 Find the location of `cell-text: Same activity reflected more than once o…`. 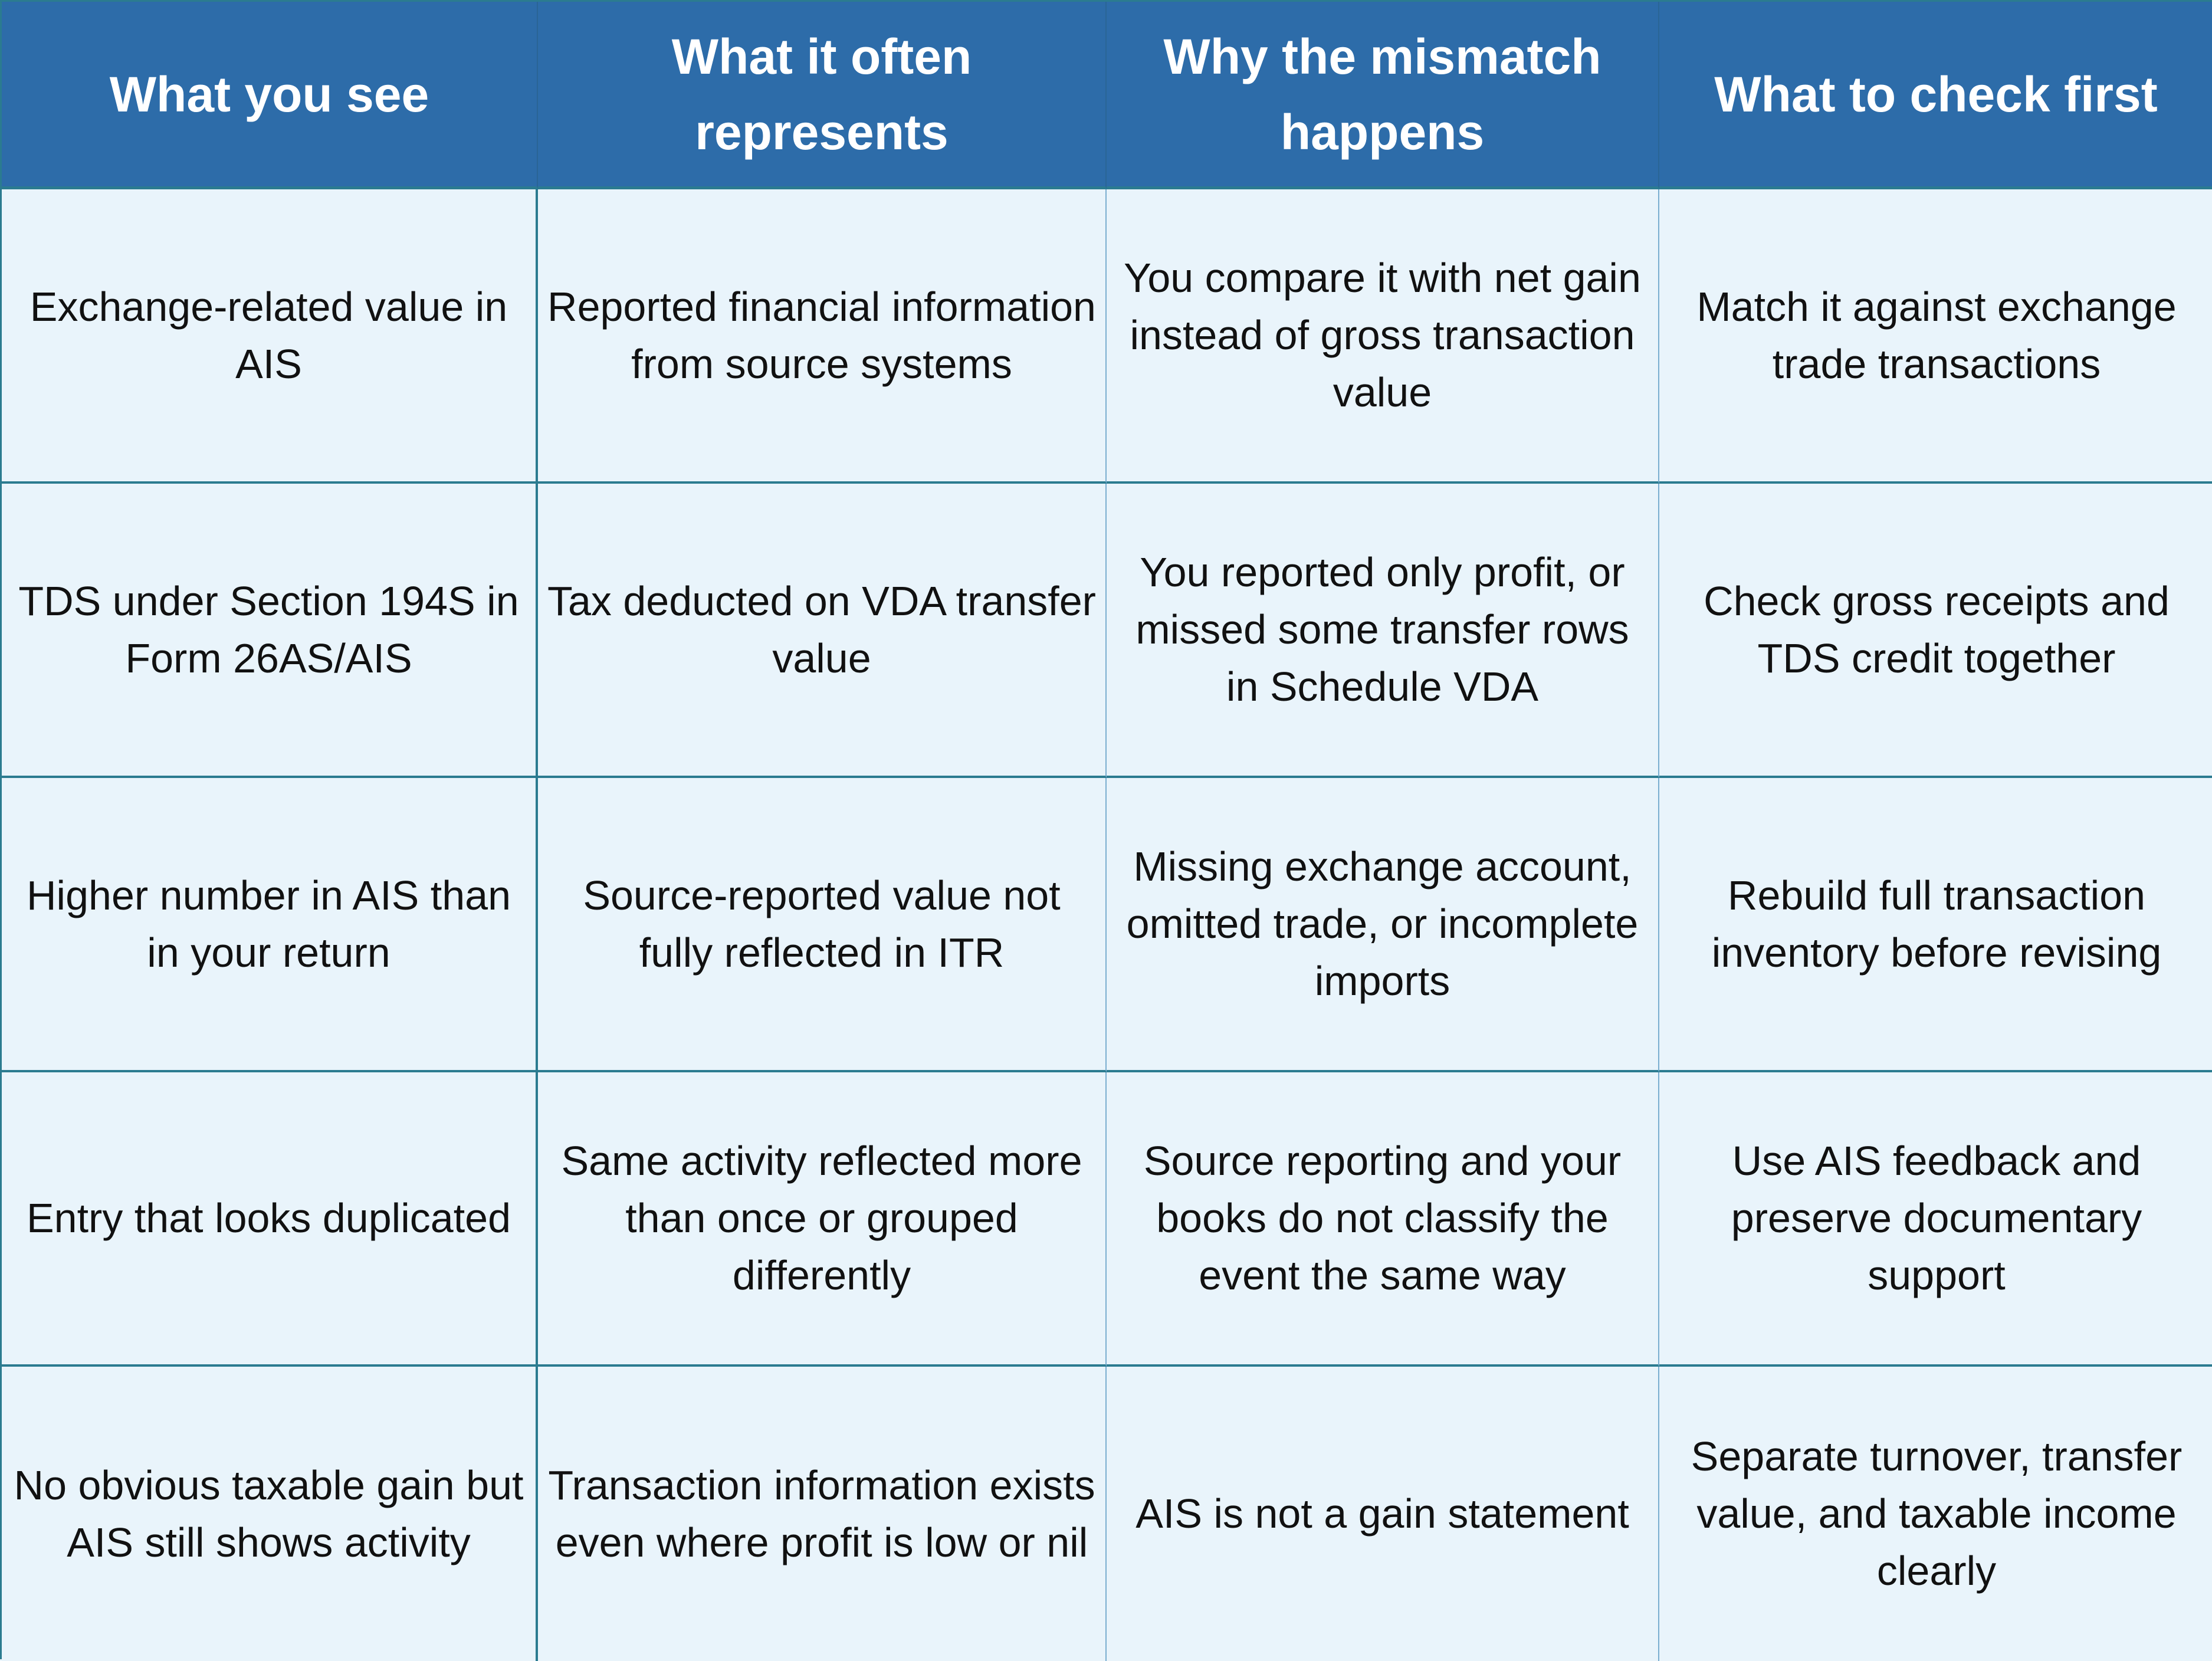

cell-text: Same activity reflected more than once o… is located at coordinates (821, 1218).